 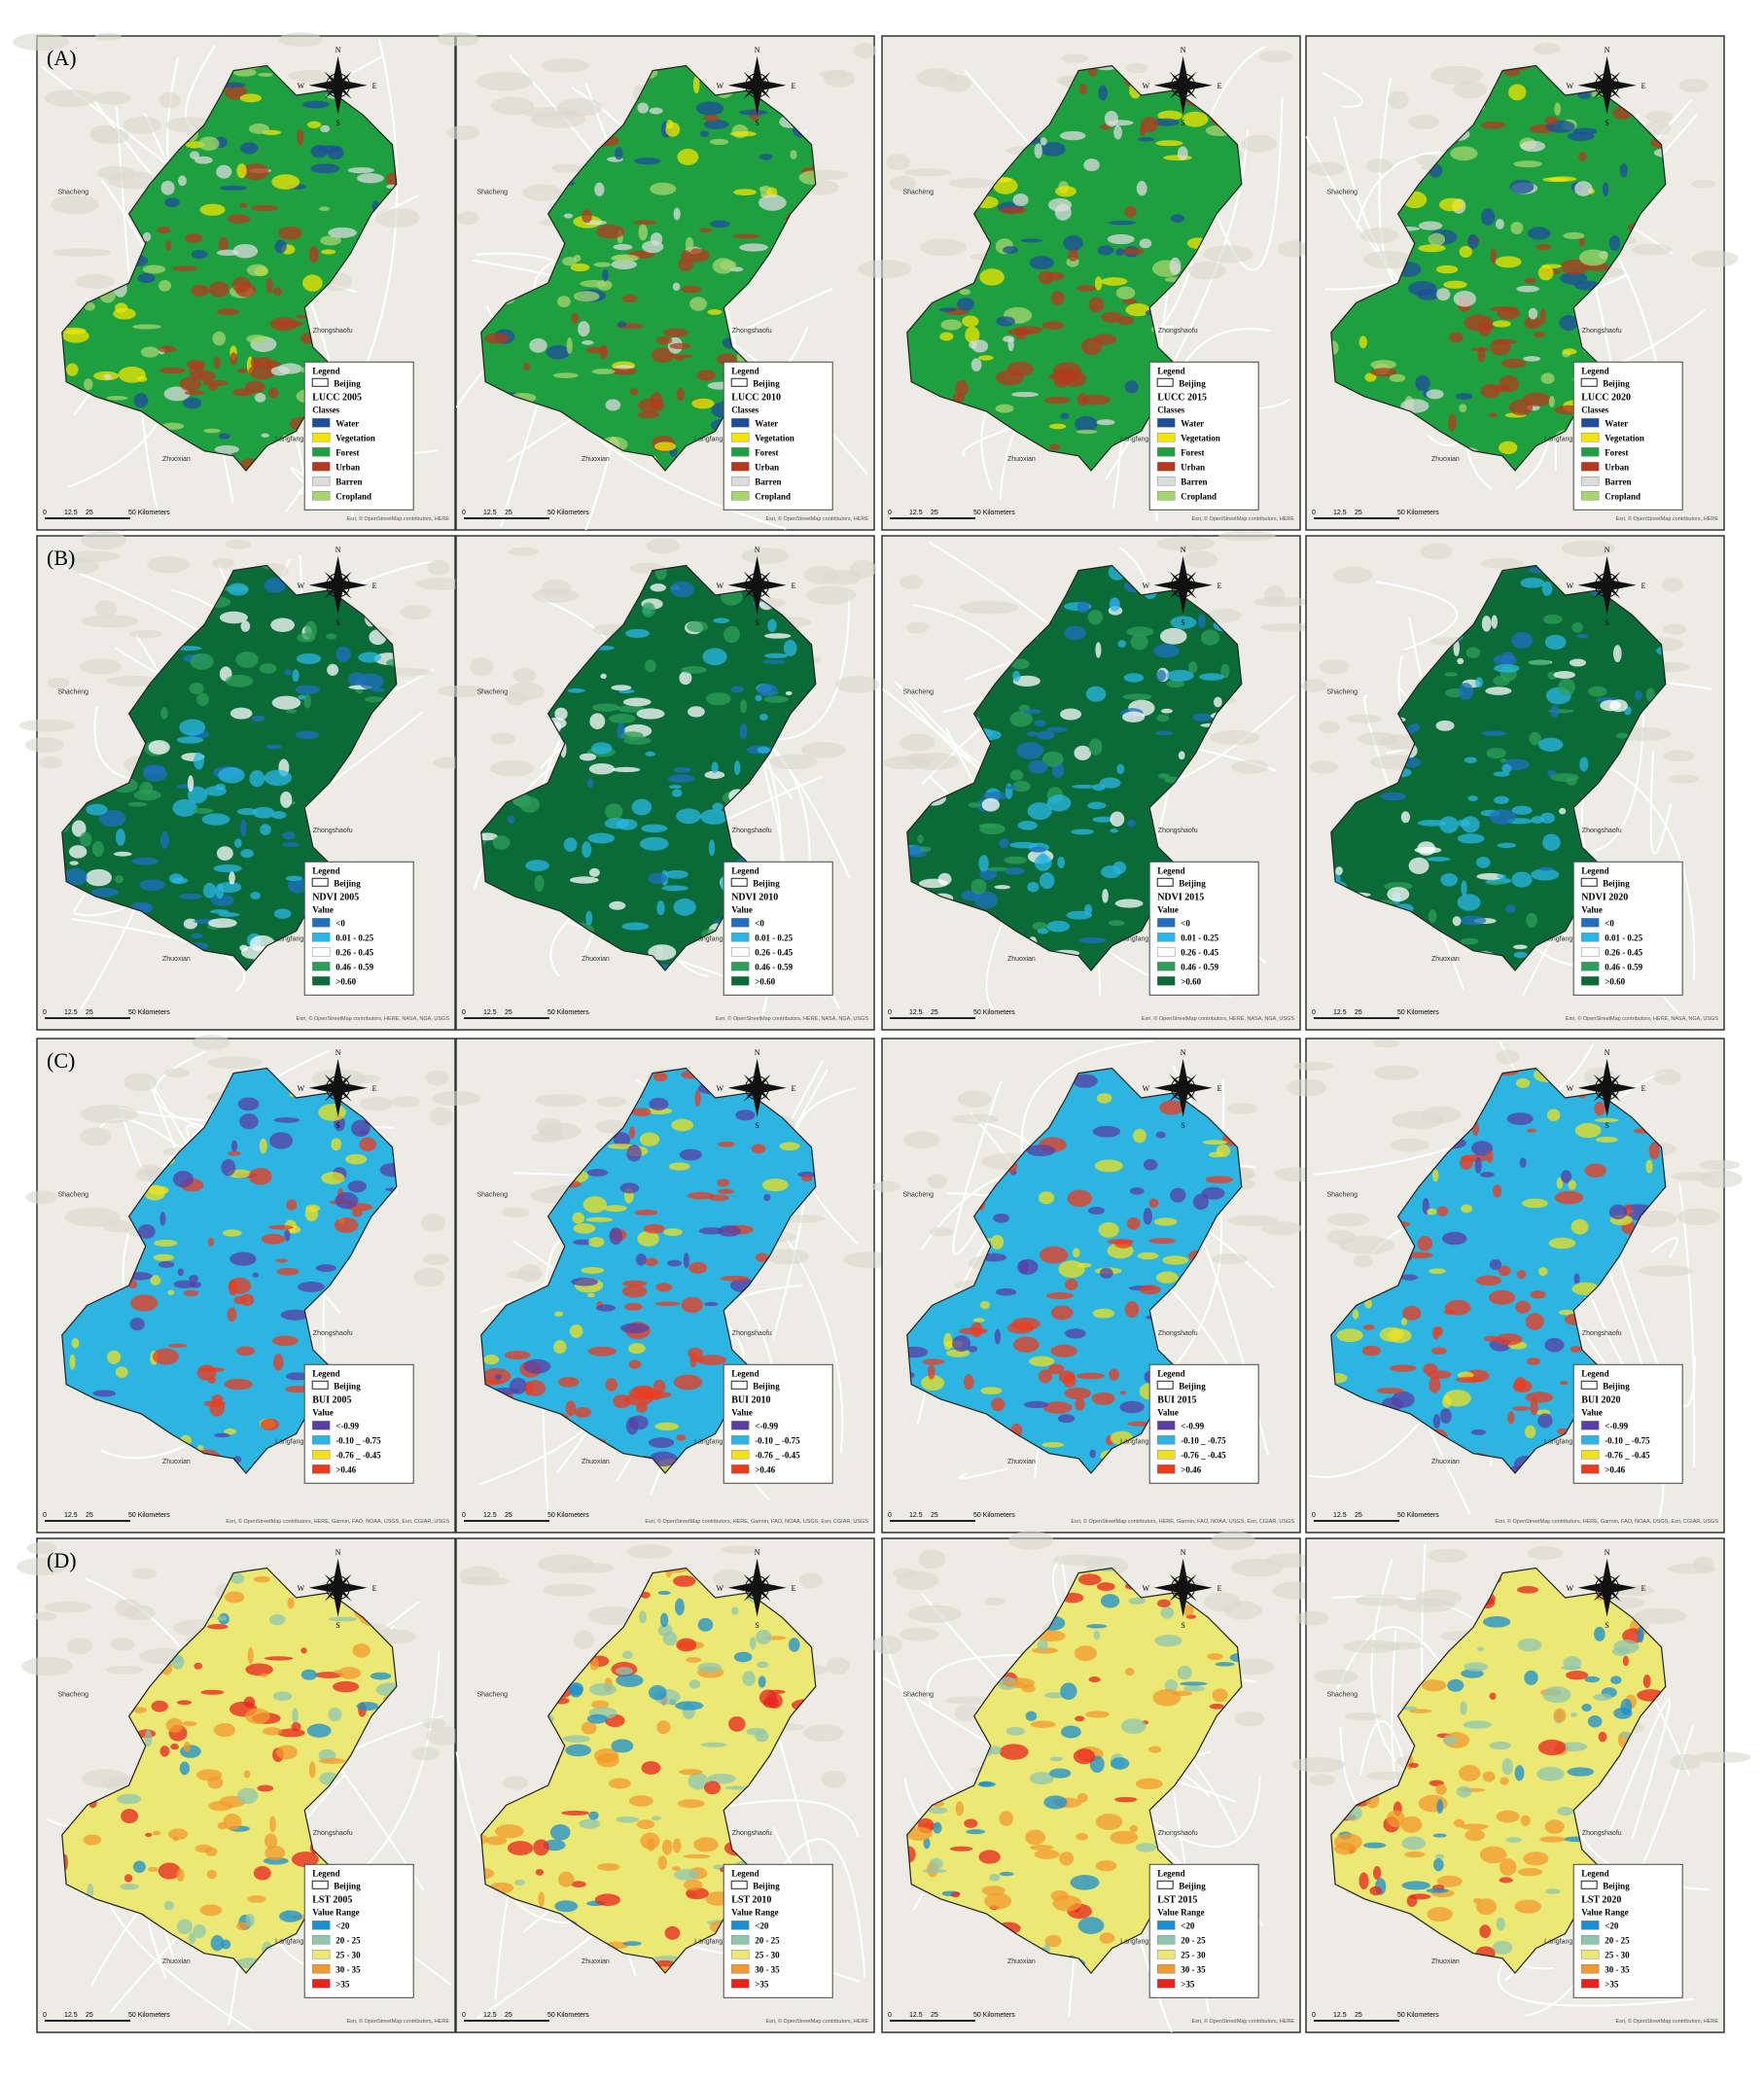 I want to click on compass-e: E, so click(x=1219, y=1089).